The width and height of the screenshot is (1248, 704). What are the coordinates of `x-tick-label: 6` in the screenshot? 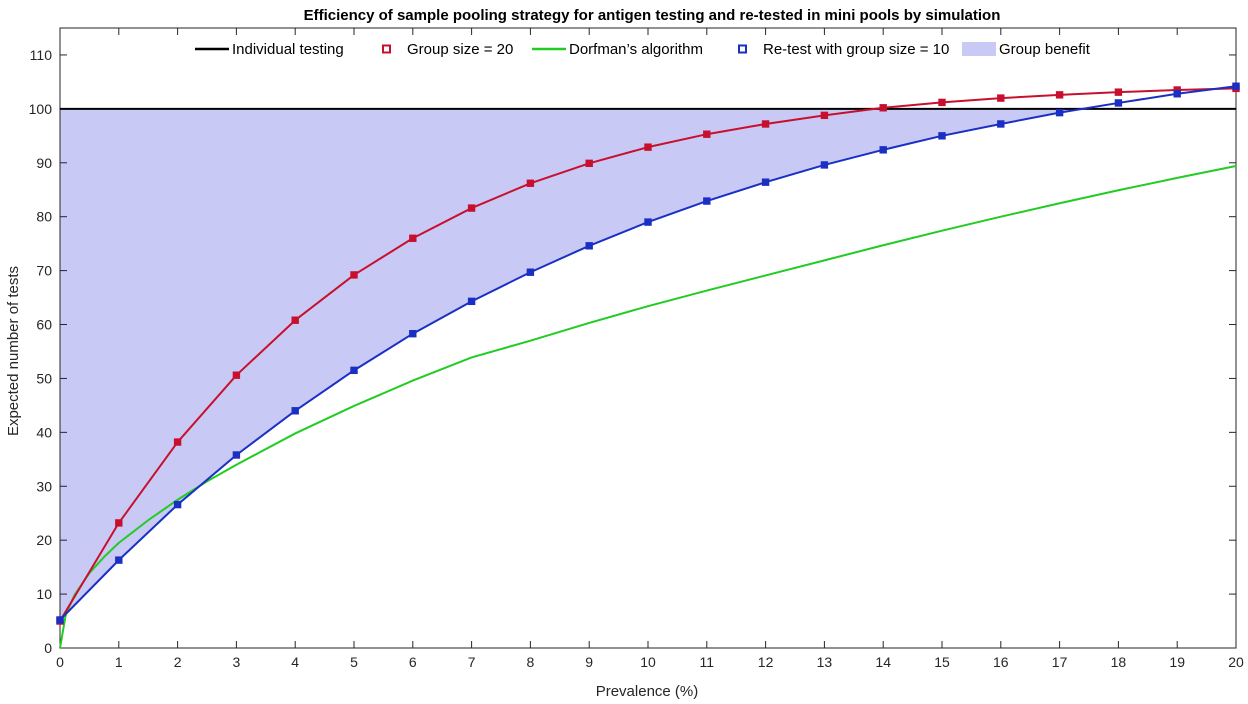 It's located at (413, 662).